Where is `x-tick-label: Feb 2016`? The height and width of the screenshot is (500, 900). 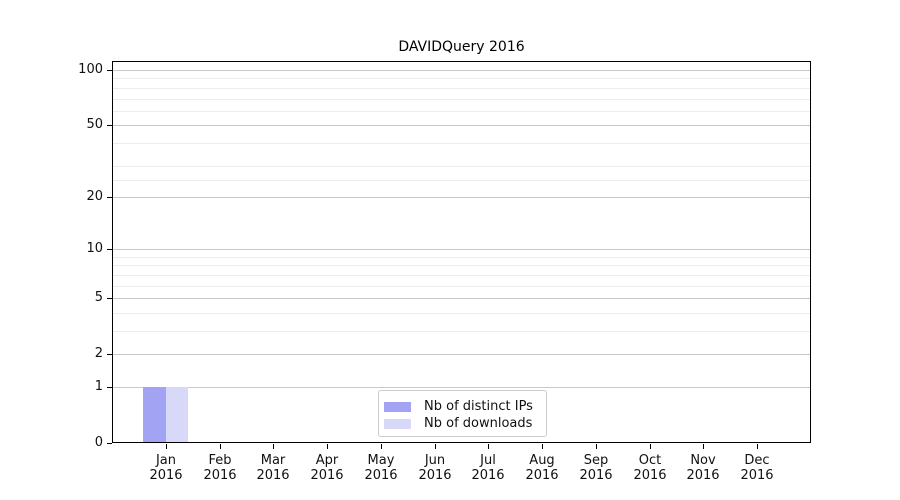
x-tick-label: Feb 2016 is located at coordinates (220, 468).